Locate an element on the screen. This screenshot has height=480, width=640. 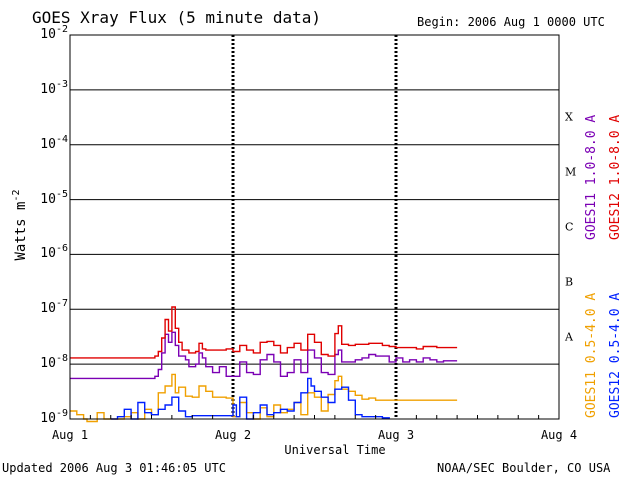
chart-title: GOES Xray Flux (5 minute data) is located at coordinates (176, 17).